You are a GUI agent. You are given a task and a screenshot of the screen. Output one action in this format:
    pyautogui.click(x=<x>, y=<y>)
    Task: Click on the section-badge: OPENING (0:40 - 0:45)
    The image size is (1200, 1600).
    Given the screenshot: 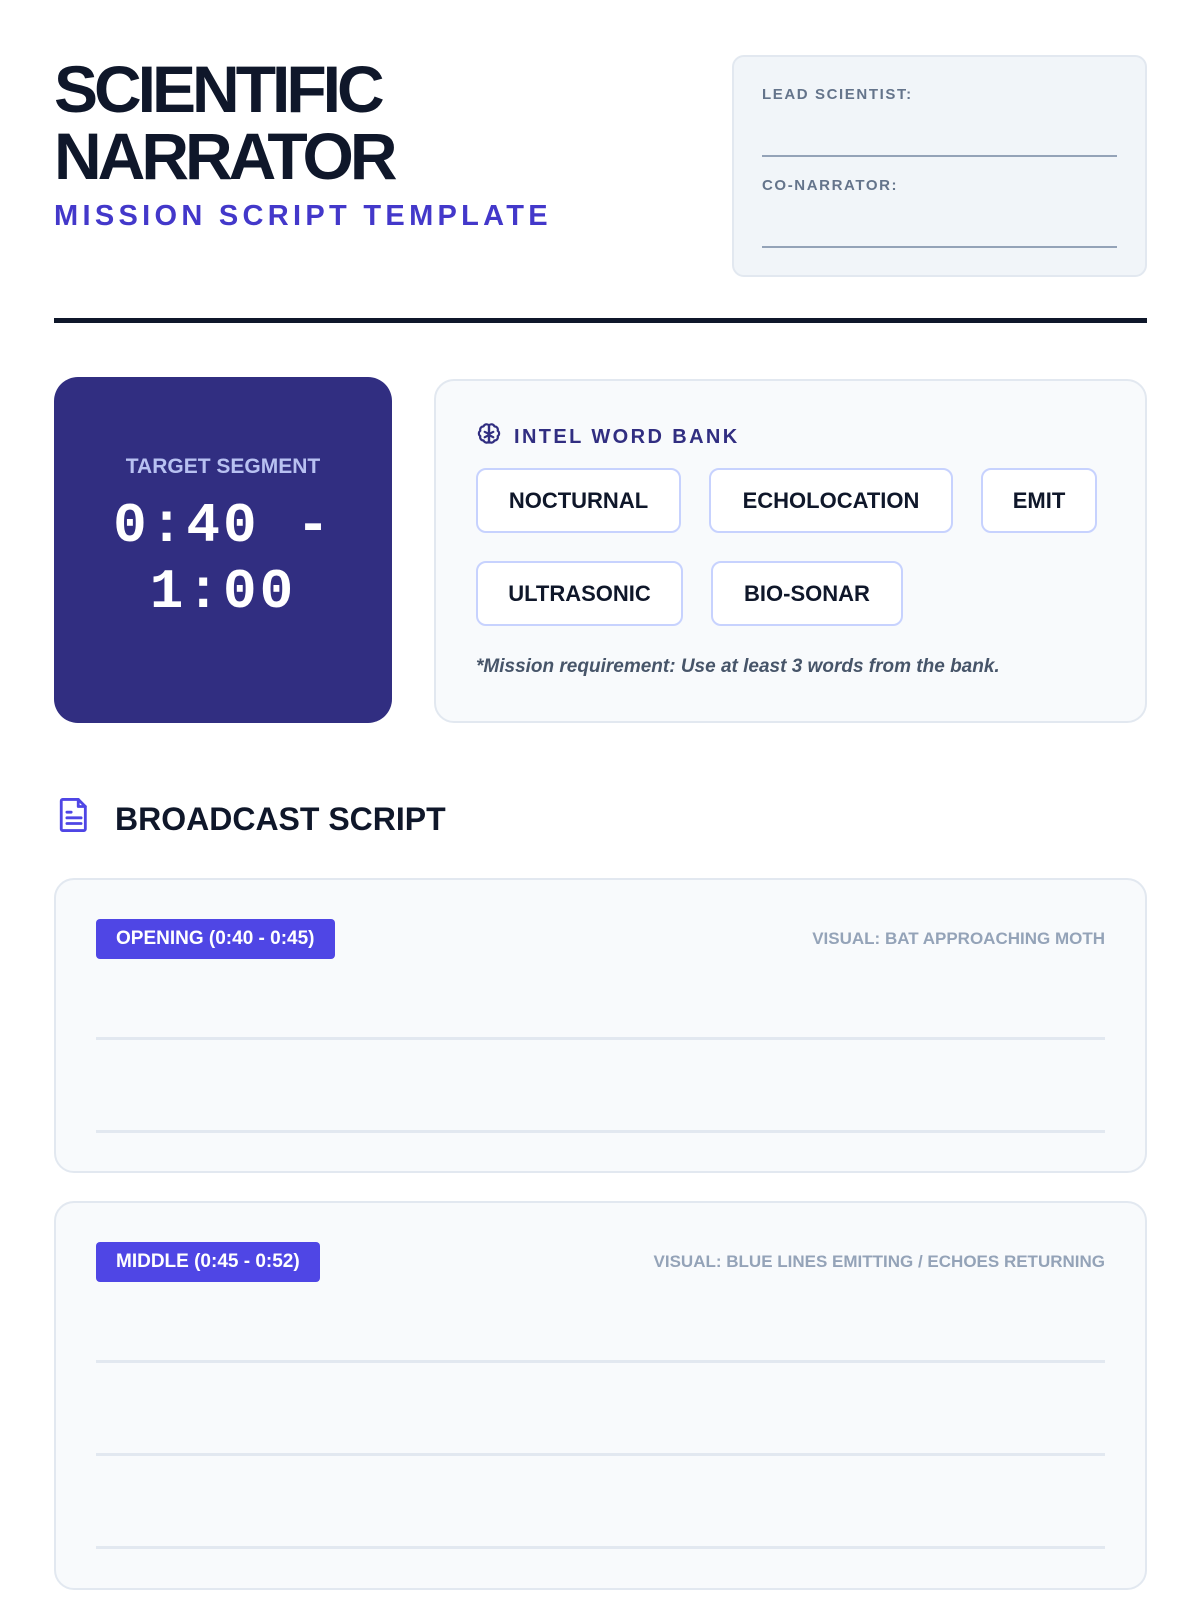 What is the action you would take?
    pyautogui.click(x=215, y=939)
    